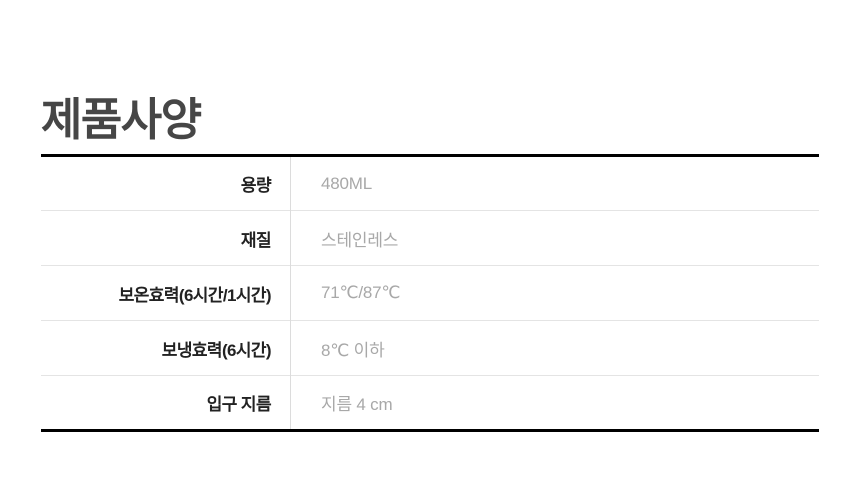 The height and width of the screenshot is (482, 851). I want to click on spec-value-heat-retention: 71℃/87℃, so click(554, 293).